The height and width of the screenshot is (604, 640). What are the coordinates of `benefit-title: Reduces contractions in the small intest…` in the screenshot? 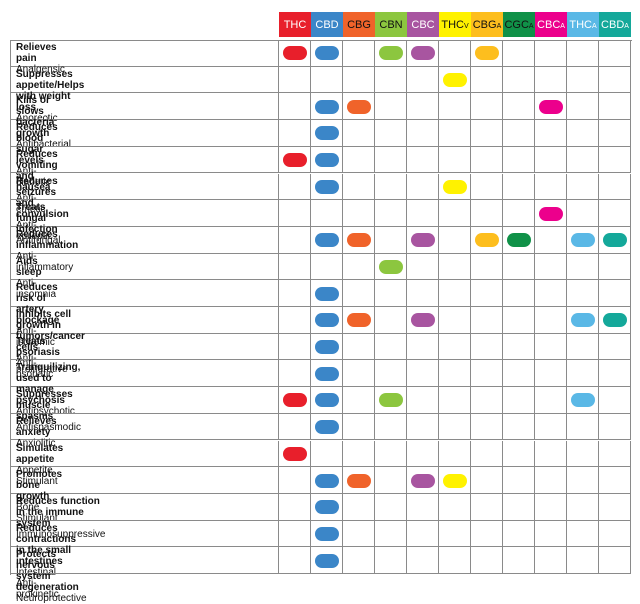 It's located at (46, 544).